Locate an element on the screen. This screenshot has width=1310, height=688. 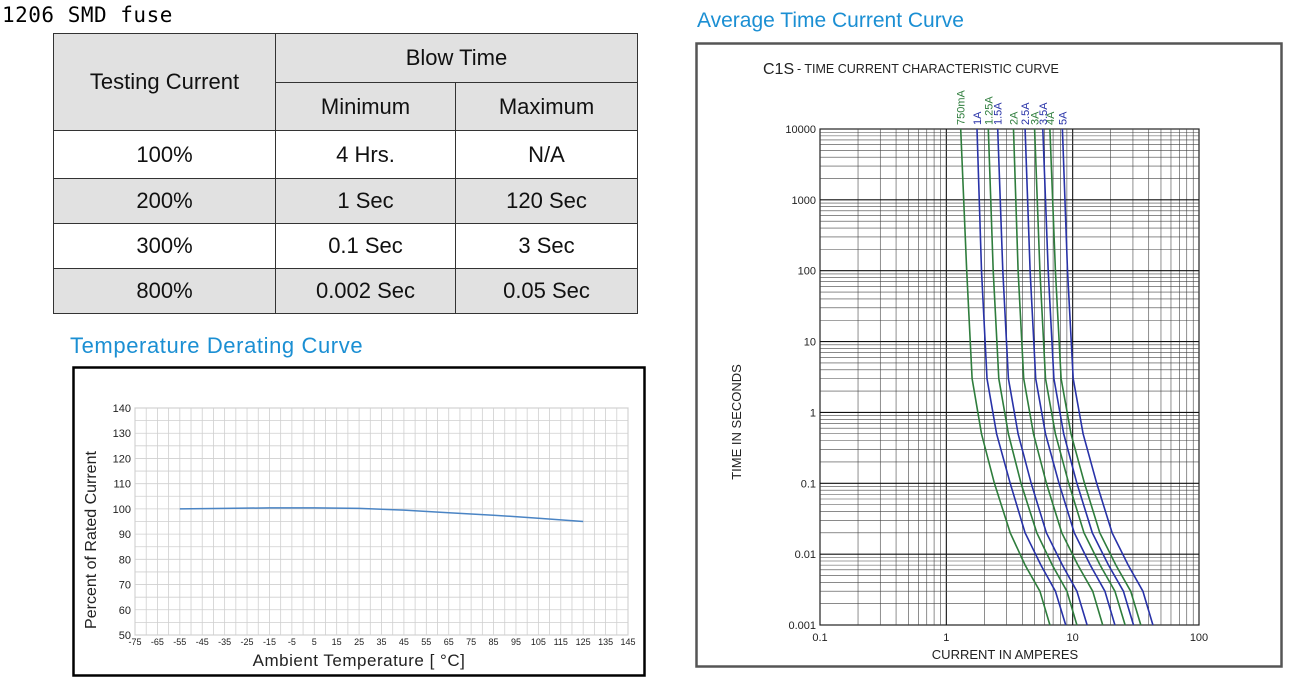
page-title: 1206 SMD fuse is located at coordinates (87, 15).